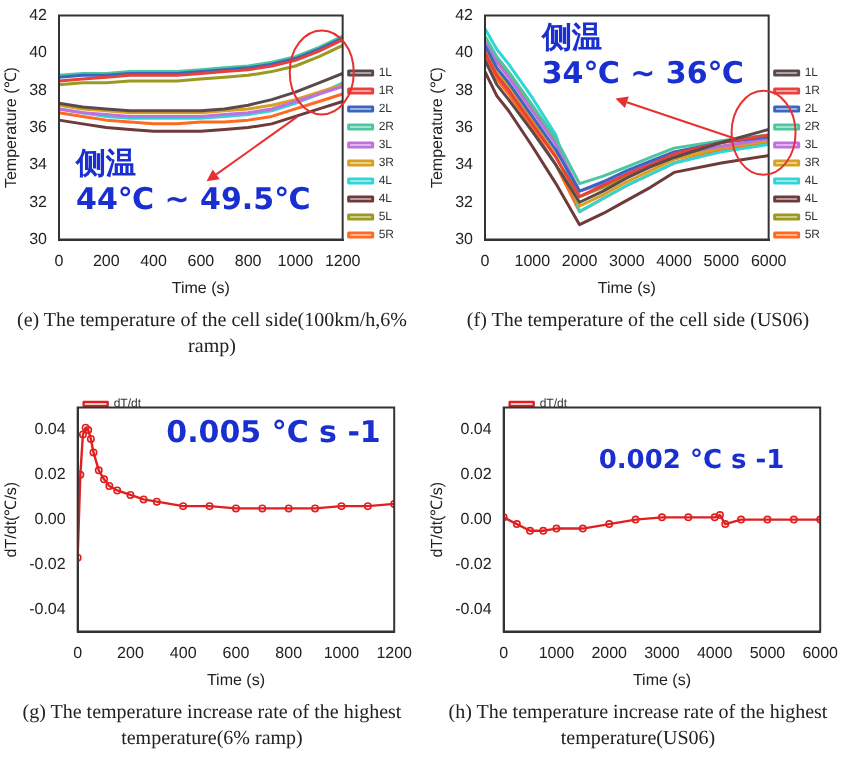 The height and width of the screenshot is (784, 850). What do you see at coordinates (642, 73) in the screenshot?
I see `annotation: 34℃ ~ 36℃` at bounding box center [642, 73].